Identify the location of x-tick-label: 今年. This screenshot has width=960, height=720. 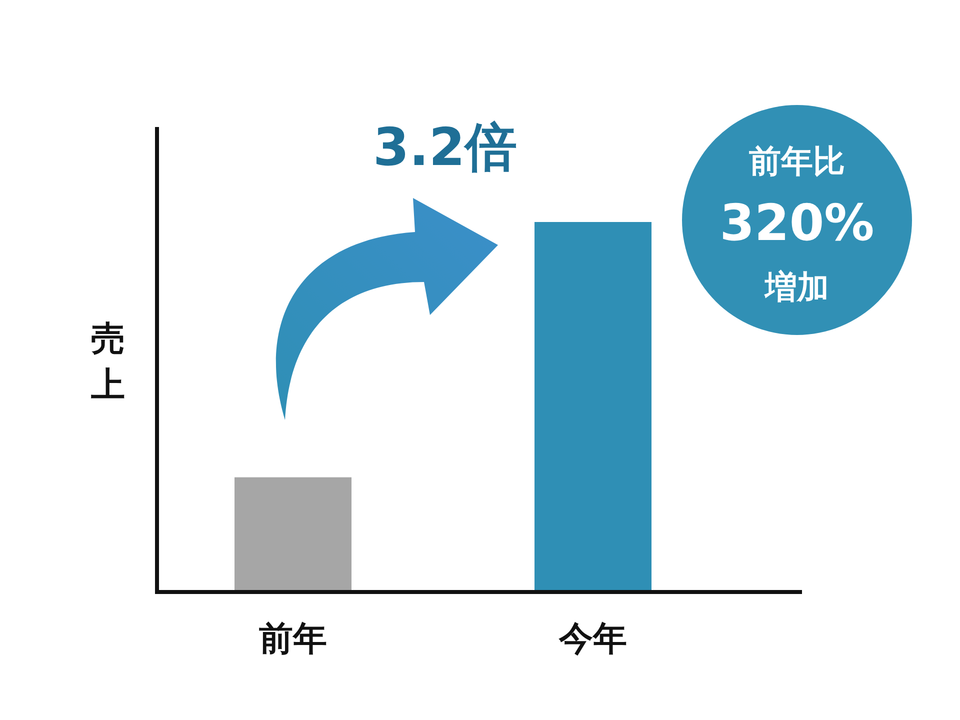
(592, 639).